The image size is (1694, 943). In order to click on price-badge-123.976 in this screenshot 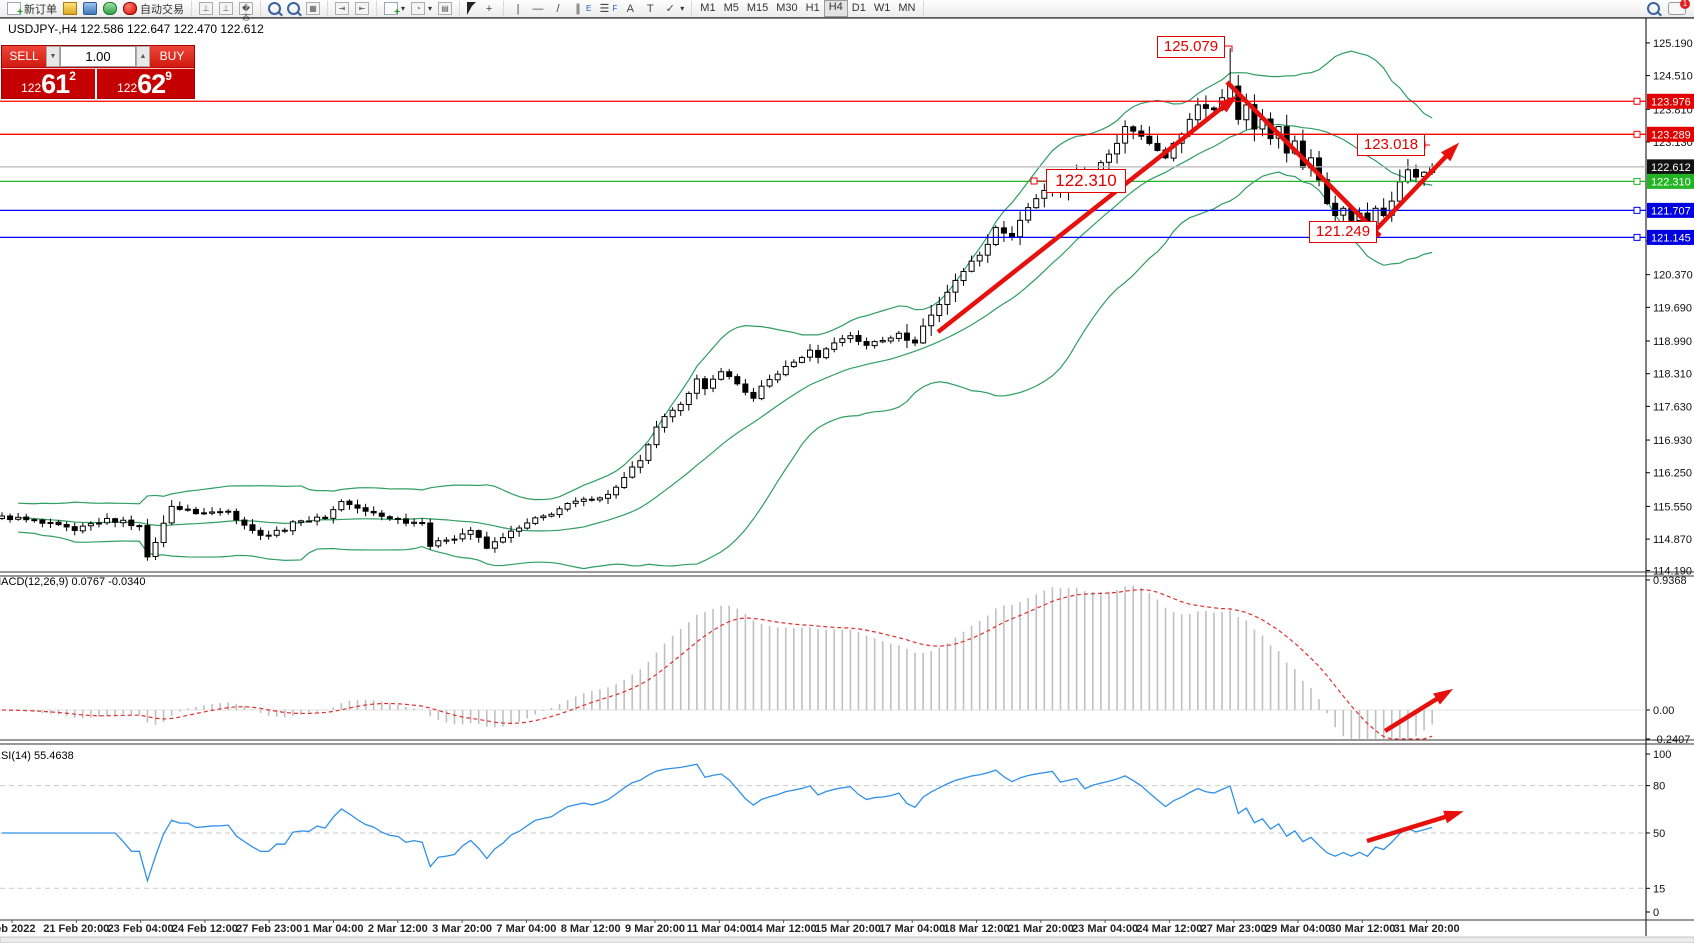, I will do `click(1670, 101)`.